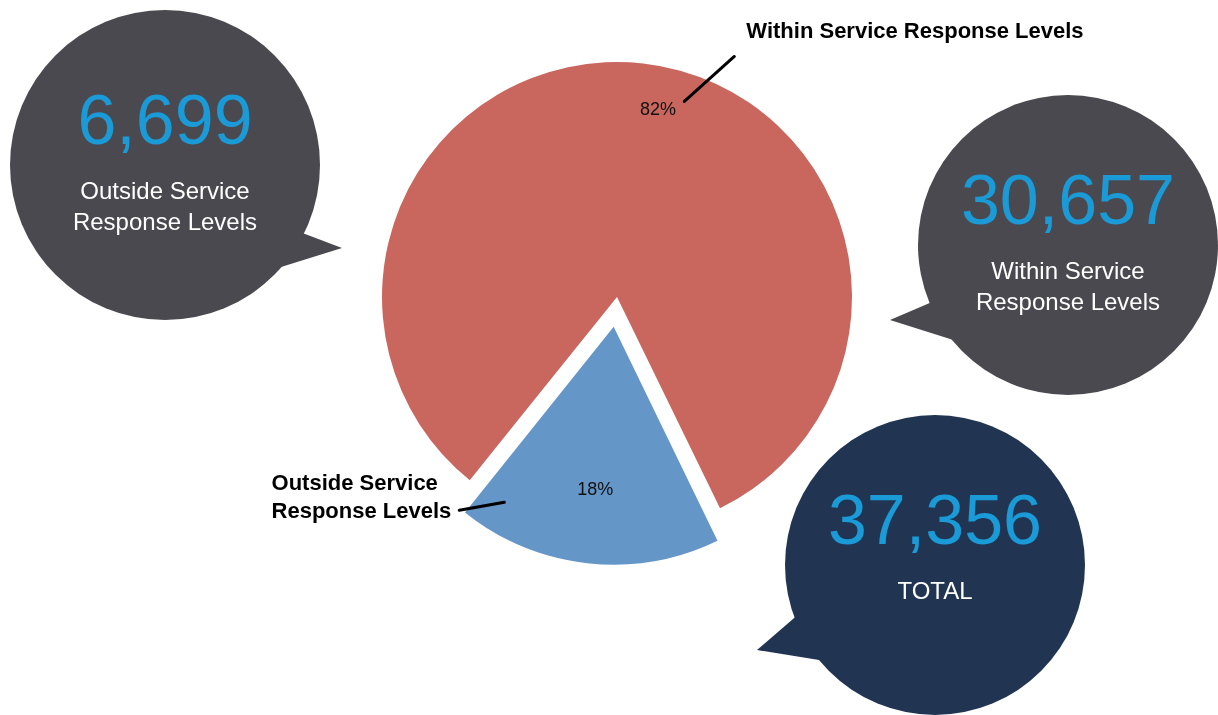 This screenshot has width=1218, height=715. What do you see at coordinates (935, 591) in the screenshot?
I see `text: TOTAL` at bounding box center [935, 591].